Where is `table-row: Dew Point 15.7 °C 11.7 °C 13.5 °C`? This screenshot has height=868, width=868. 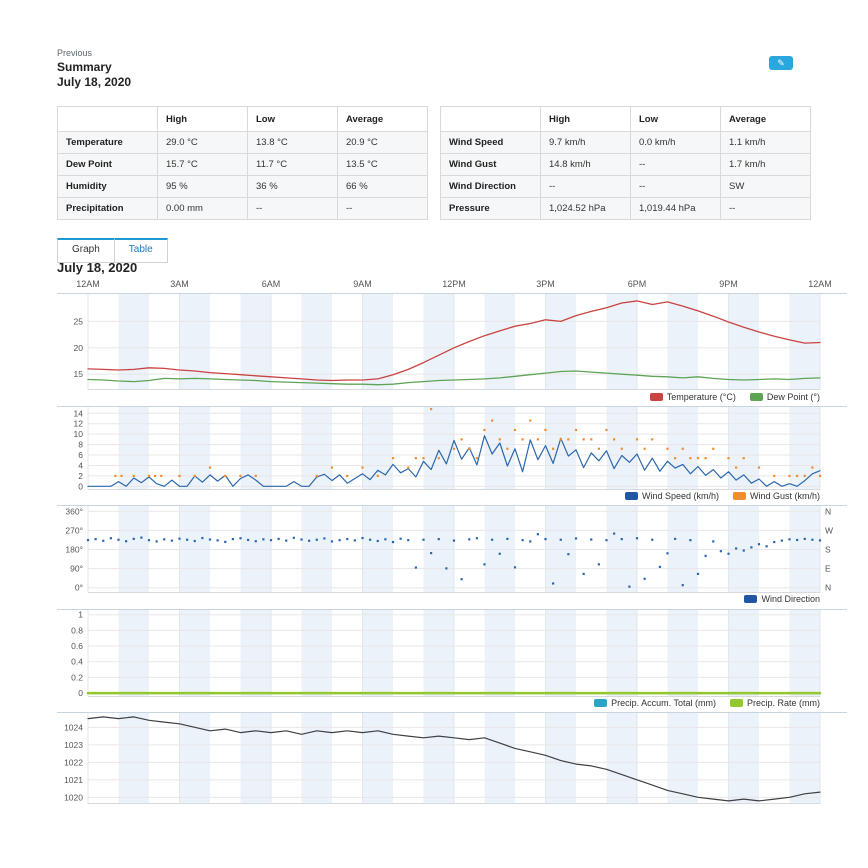
table-row: Dew Point 15.7 °C 11.7 °C 13.5 °C is located at coordinates (242, 164).